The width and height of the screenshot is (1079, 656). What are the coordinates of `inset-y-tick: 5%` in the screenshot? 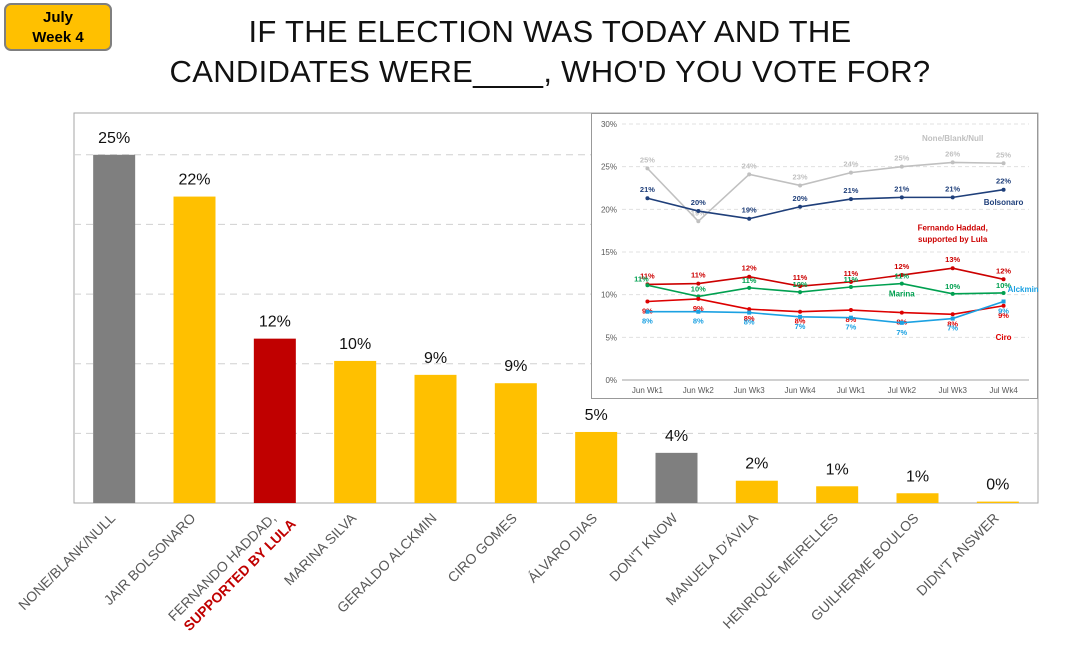 It's located at (611, 337).